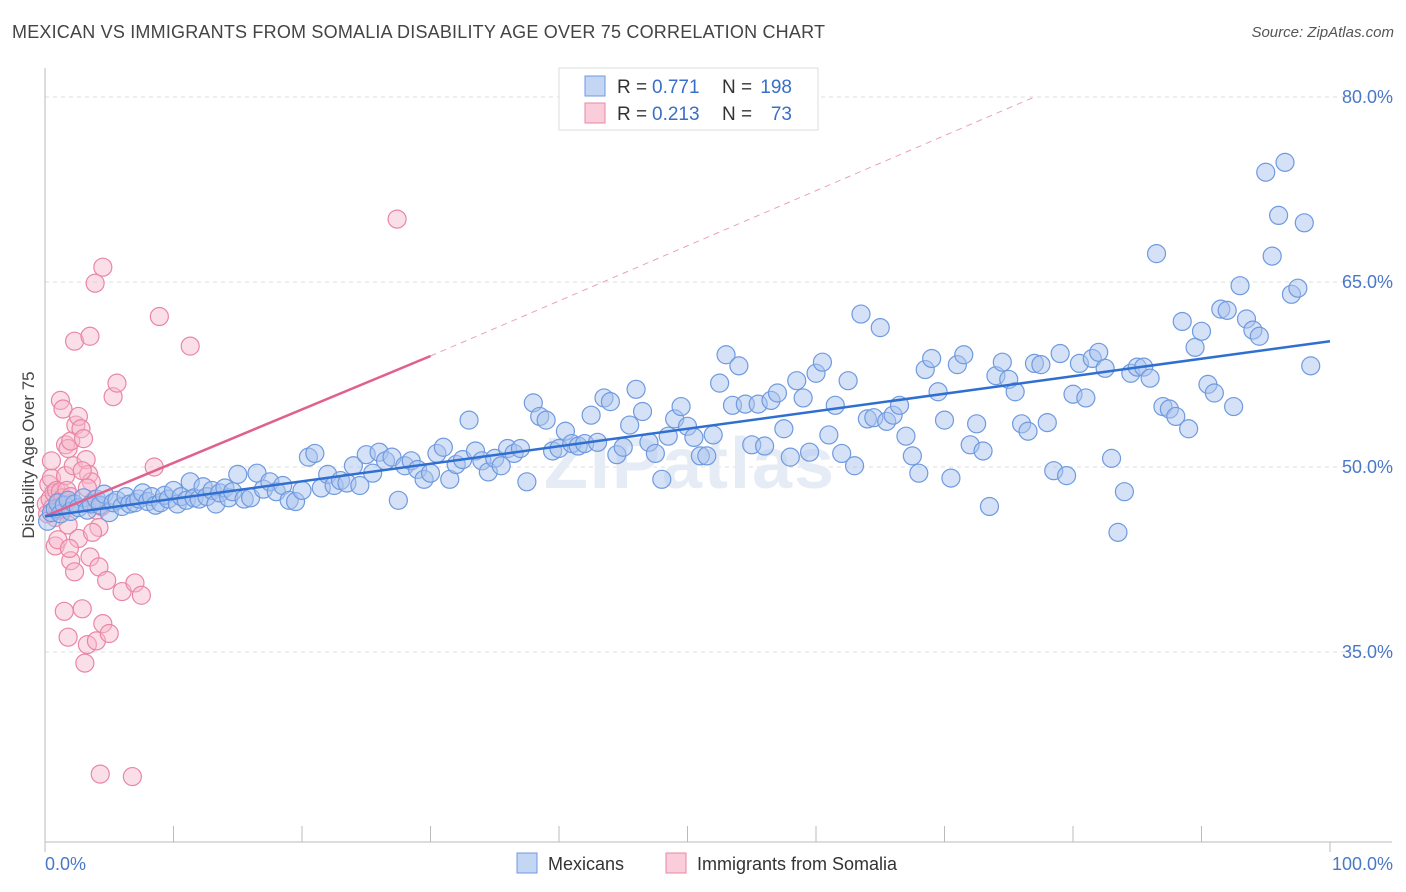 This screenshot has width=1406, height=892. Describe the element at coordinates (676, 114) in the screenshot. I see `legend-r-value-2: 0.213` at that location.